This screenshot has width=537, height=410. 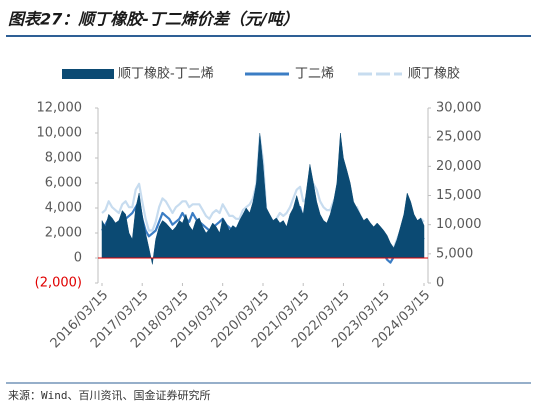 I want to click on legend-label: 丁二烯, so click(x=314, y=74).